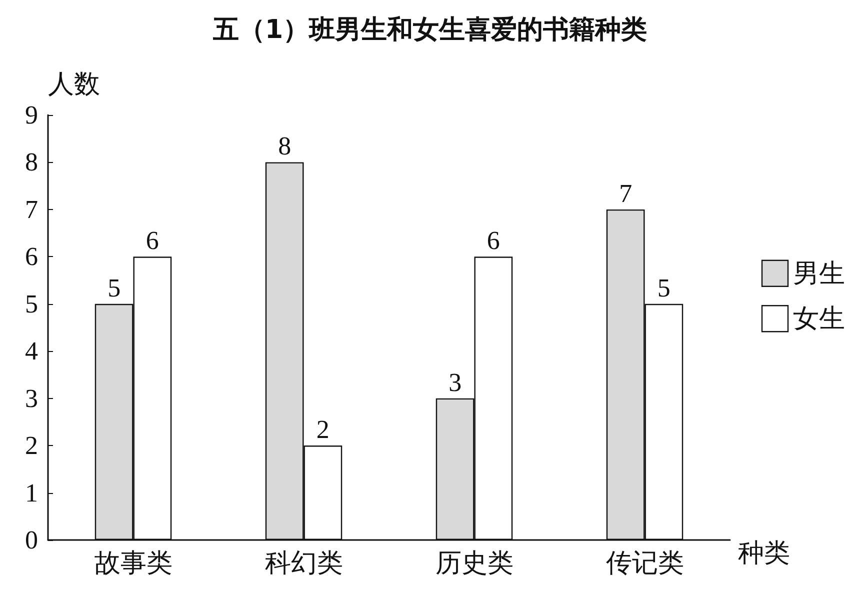 The width and height of the screenshot is (860, 592). I want to click on x-tick-label: 故事类, so click(133, 563).